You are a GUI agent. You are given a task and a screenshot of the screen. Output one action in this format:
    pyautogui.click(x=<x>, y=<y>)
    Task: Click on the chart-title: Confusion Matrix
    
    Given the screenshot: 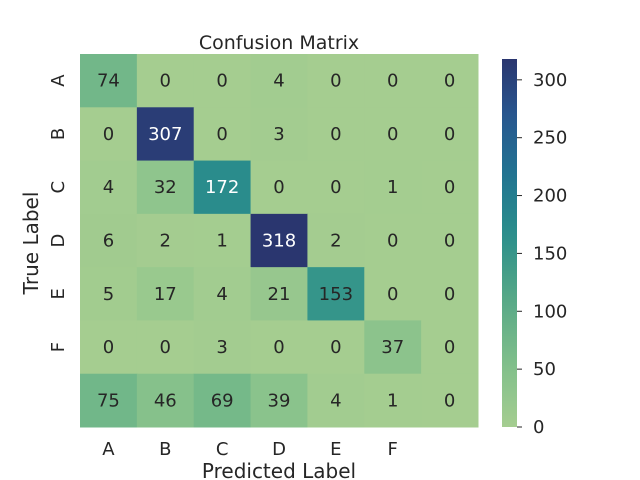 What is the action you would take?
    pyautogui.click(x=279, y=43)
    